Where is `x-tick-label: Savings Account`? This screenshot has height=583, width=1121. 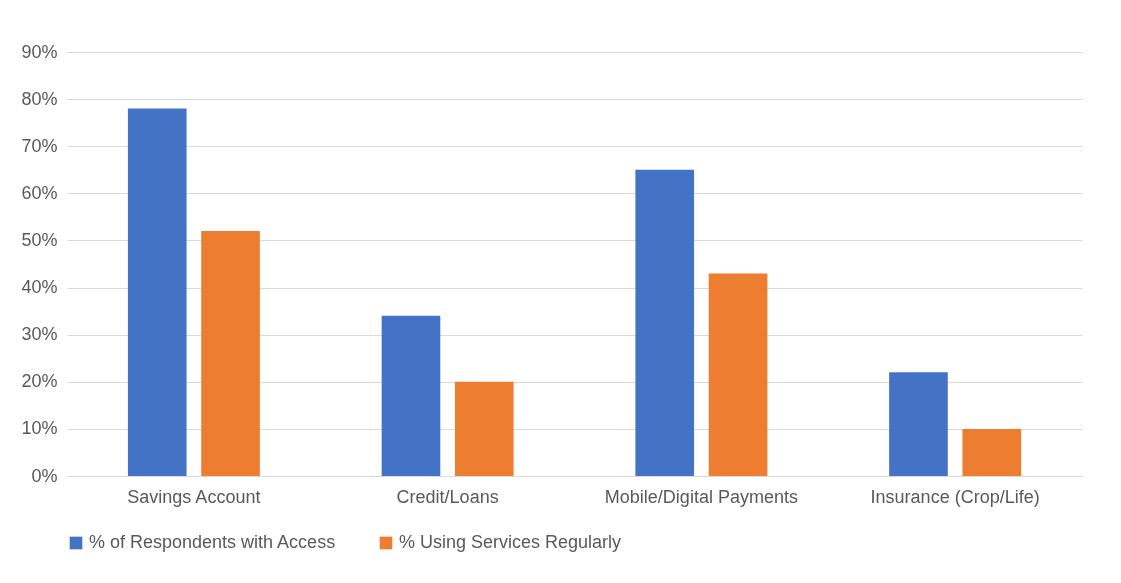
x-tick-label: Savings Account is located at coordinates (194, 496).